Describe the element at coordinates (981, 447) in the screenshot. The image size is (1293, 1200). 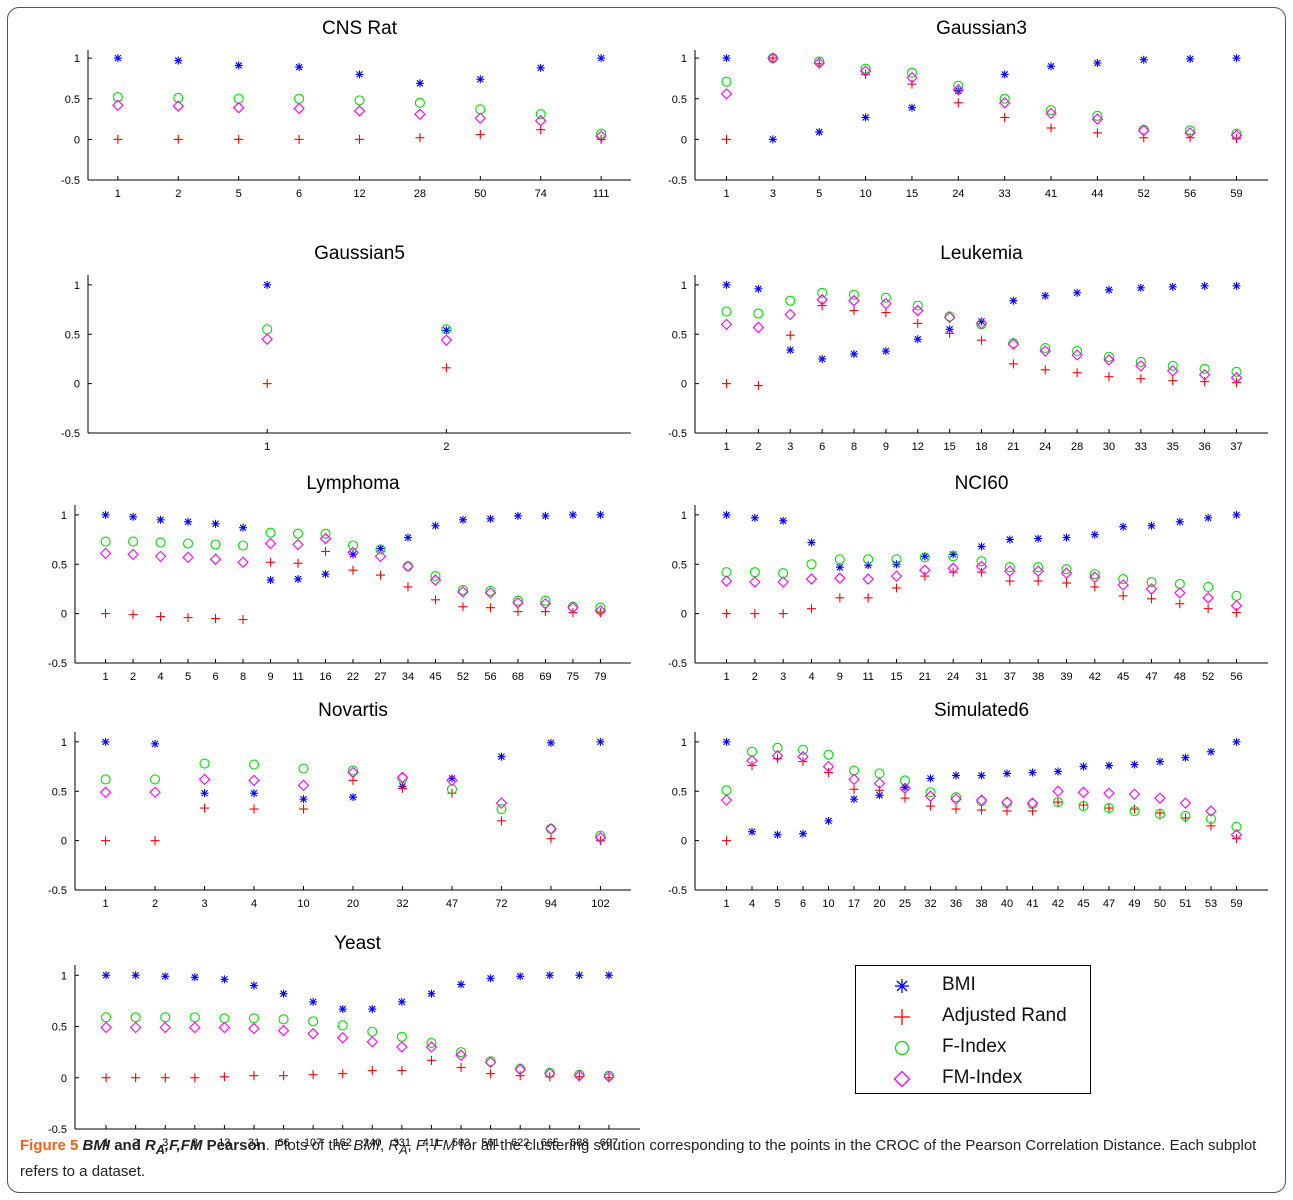
I see `x-tick-label: 18` at that location.